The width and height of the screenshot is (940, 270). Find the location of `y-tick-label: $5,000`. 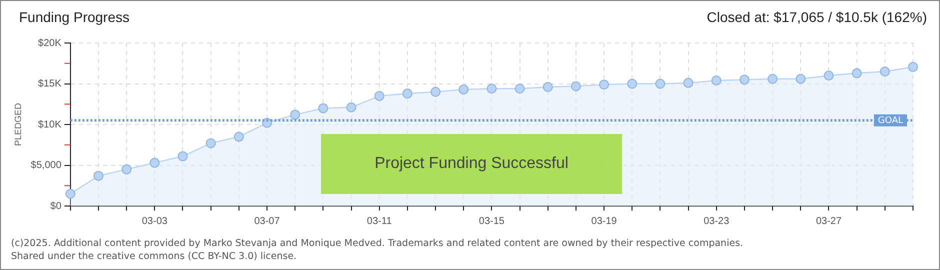

y-tick-label: $5,000 is located at coordinates (46, 165).